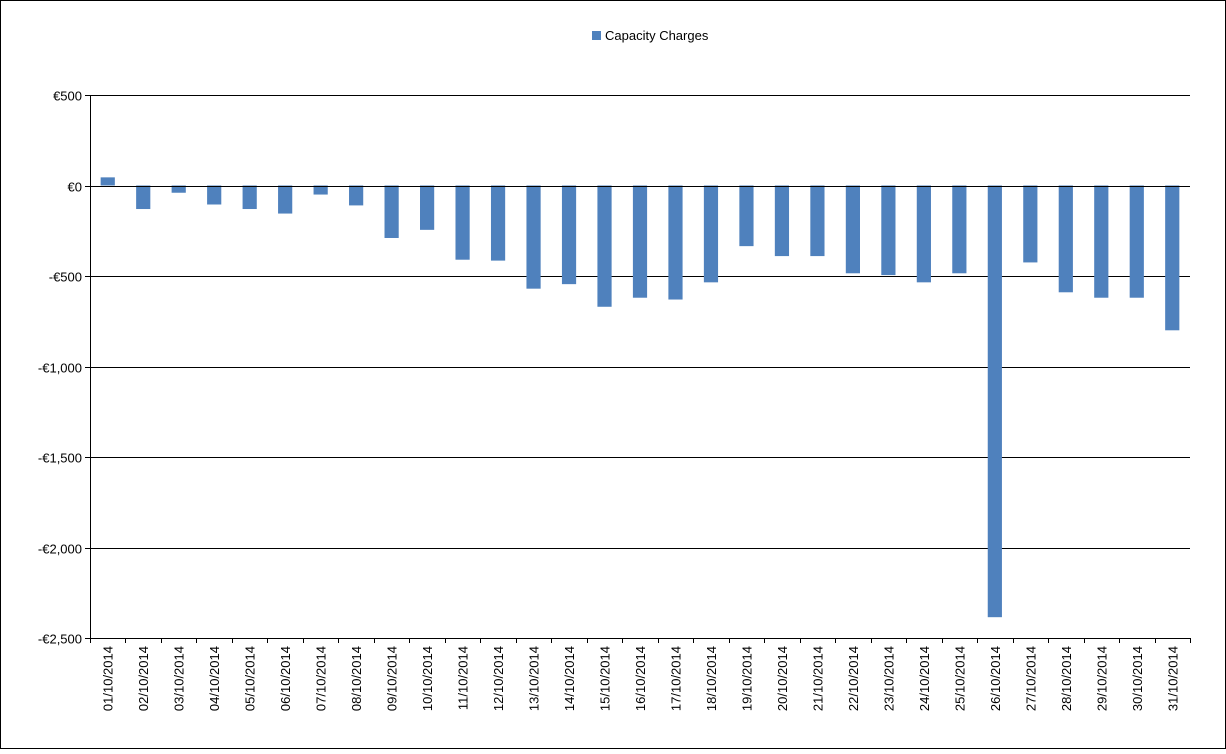  What do you see at coordinates (569, 678) in the screenshot?
I see `x-tick-label: 14/10/2014` at bounding box center [569, 678].